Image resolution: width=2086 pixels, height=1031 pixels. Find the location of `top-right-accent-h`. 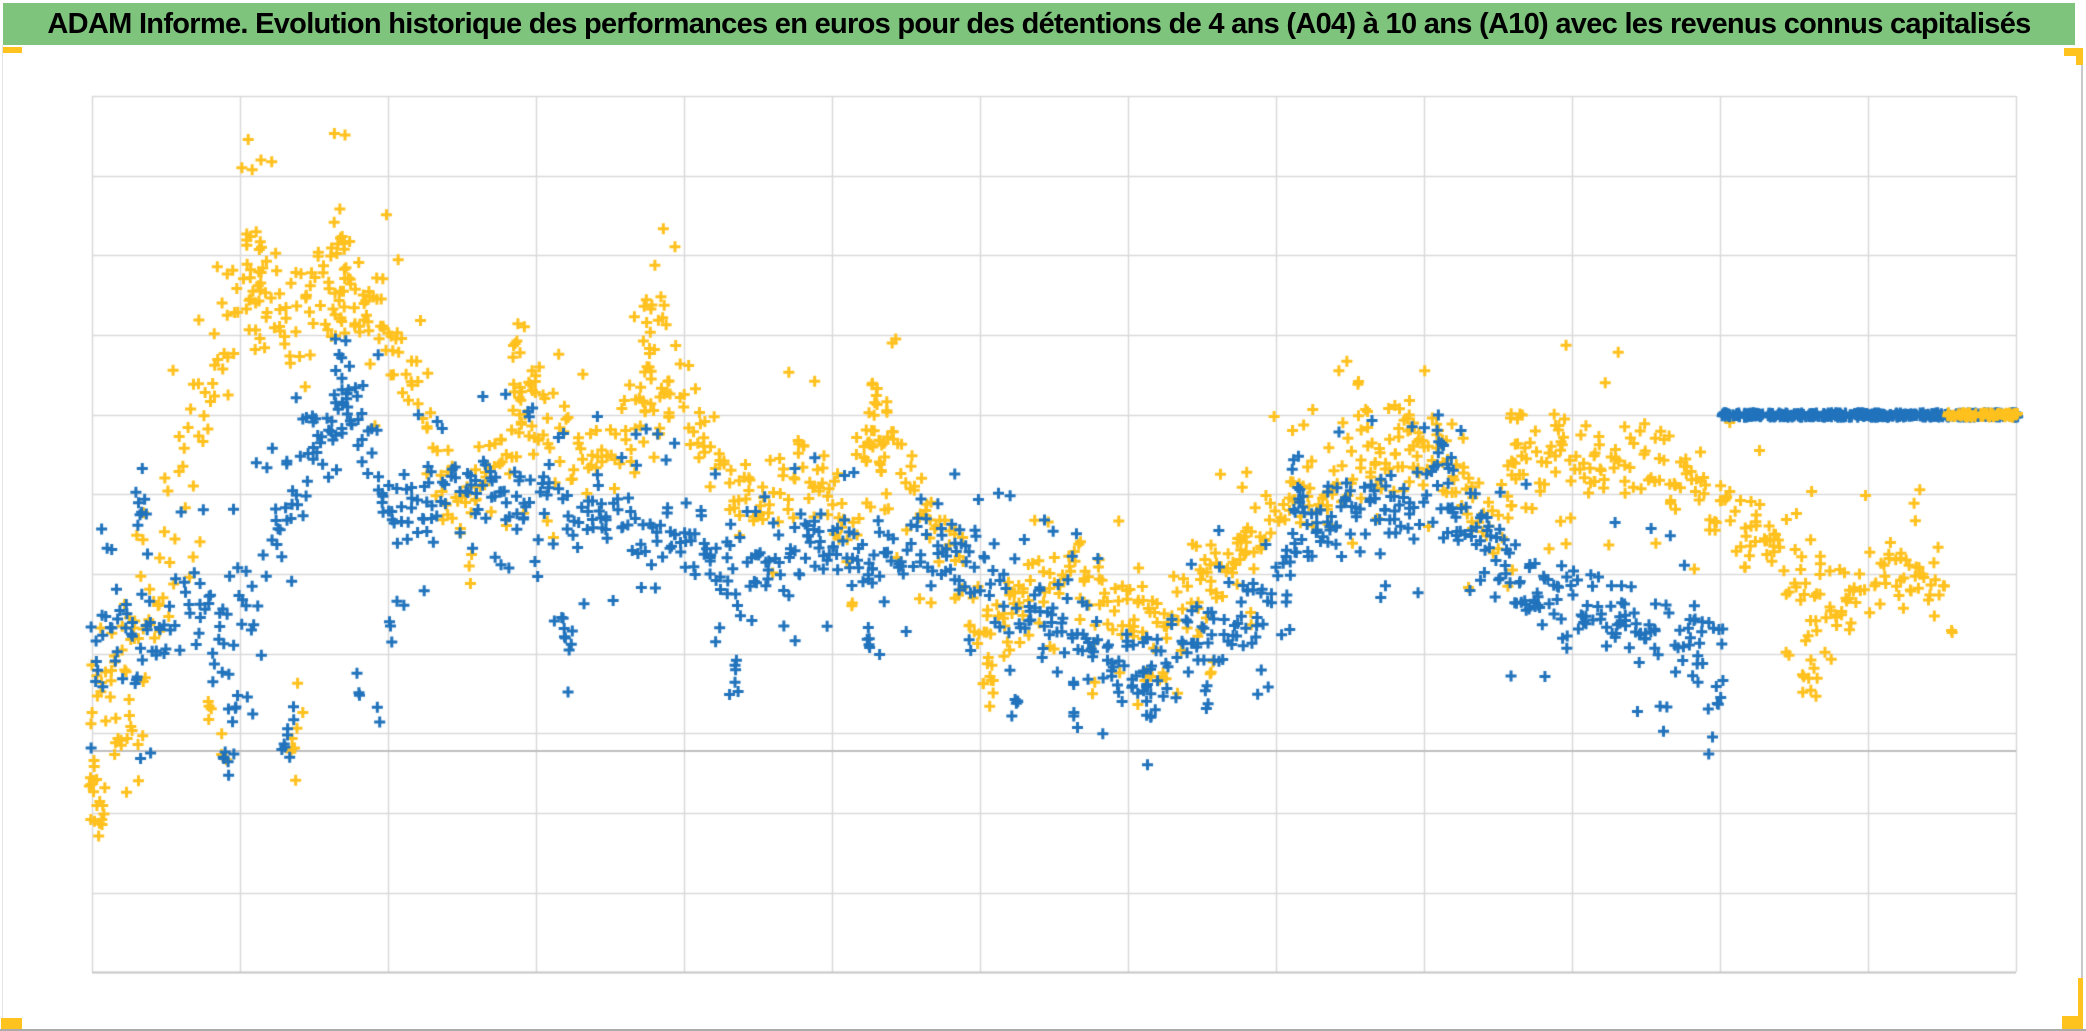

top-right-accent-h is located at coordinates (2073, 52).